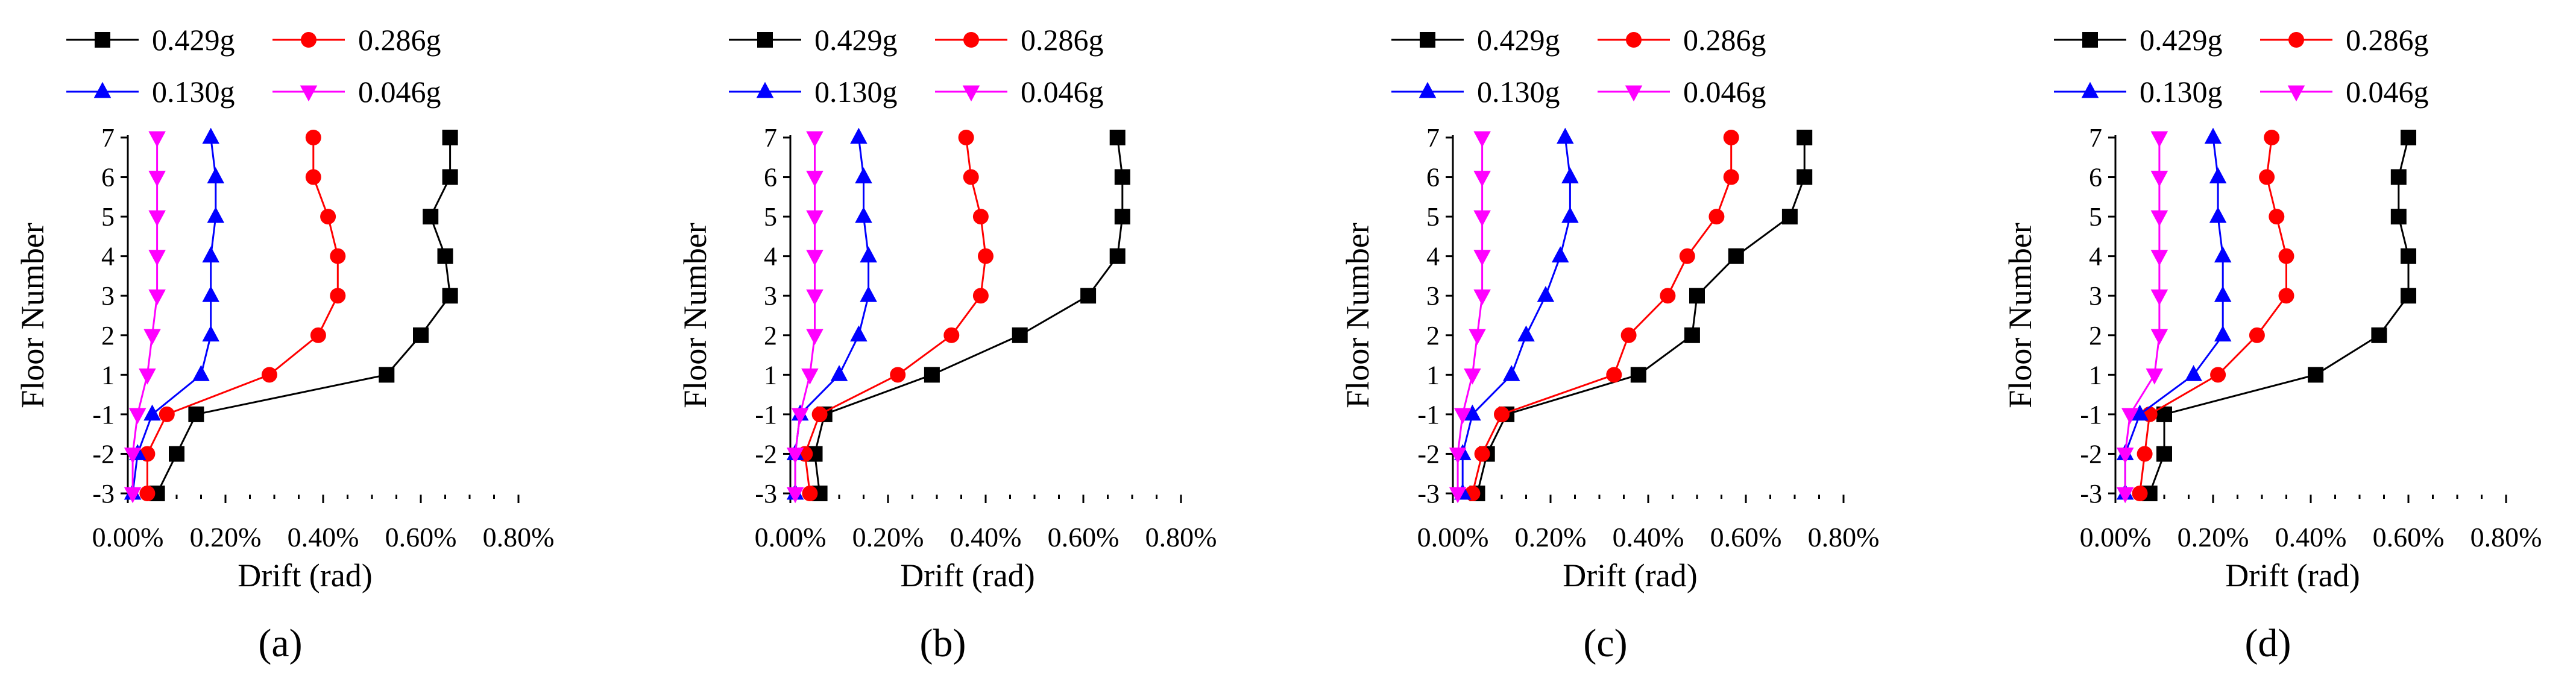  I want to click on panel-label: (a), so click(280, 643).